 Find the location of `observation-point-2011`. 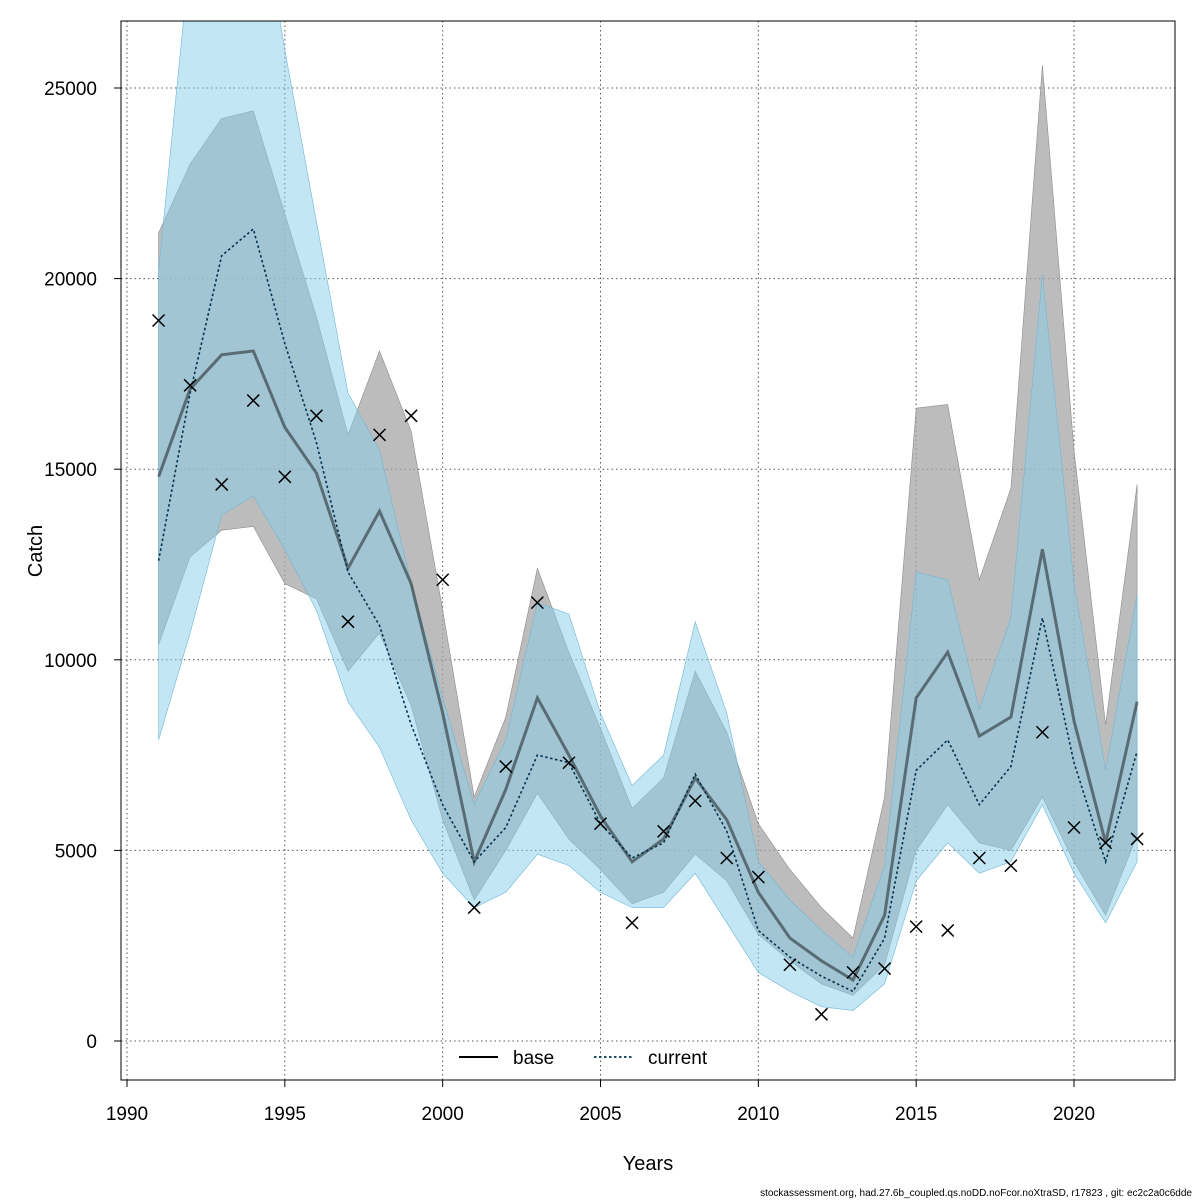

observation-point-2011 is located at coordinates (790, 965).